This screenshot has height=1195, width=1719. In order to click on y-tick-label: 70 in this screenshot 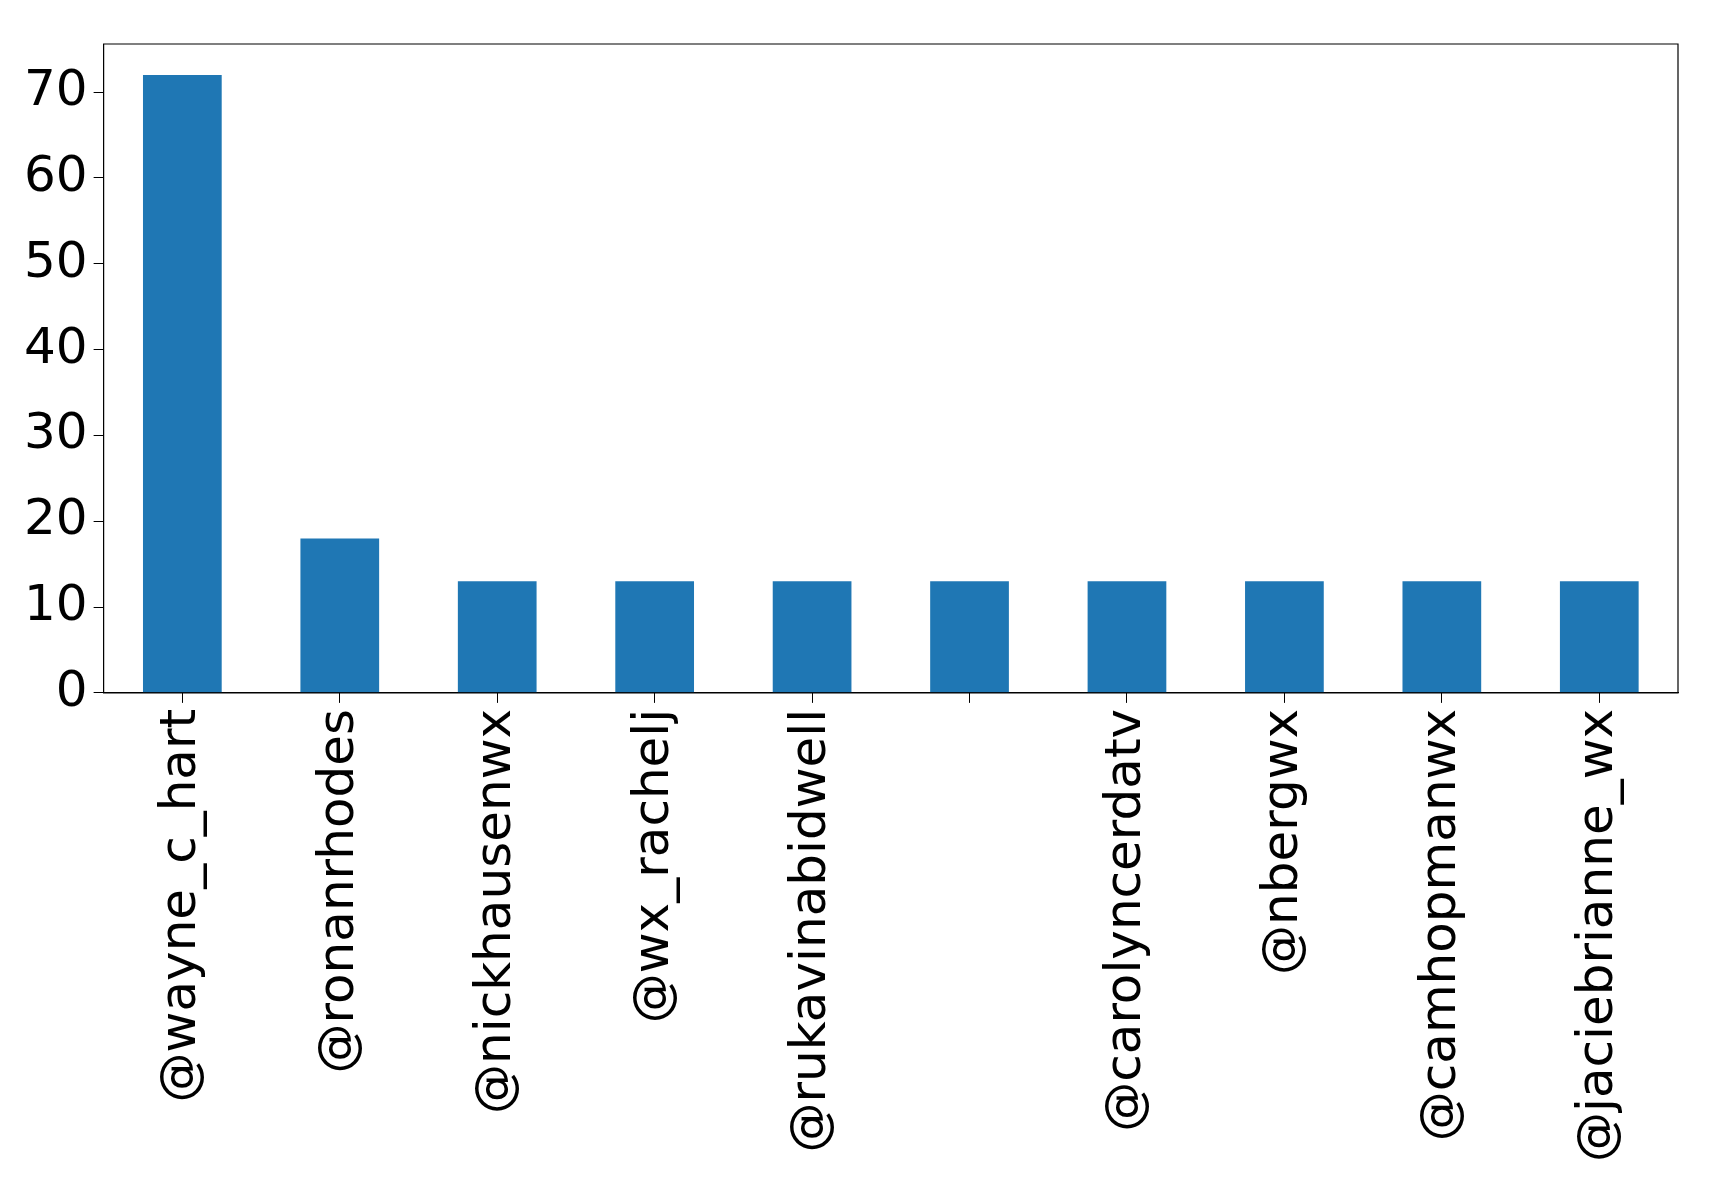, I will do `click(56, 88)`.